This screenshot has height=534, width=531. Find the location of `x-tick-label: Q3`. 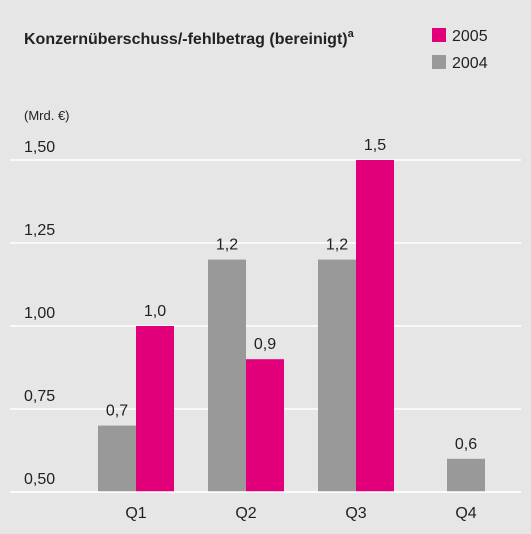

x-tick-label: Q3 is located at coordinates (355, 513).